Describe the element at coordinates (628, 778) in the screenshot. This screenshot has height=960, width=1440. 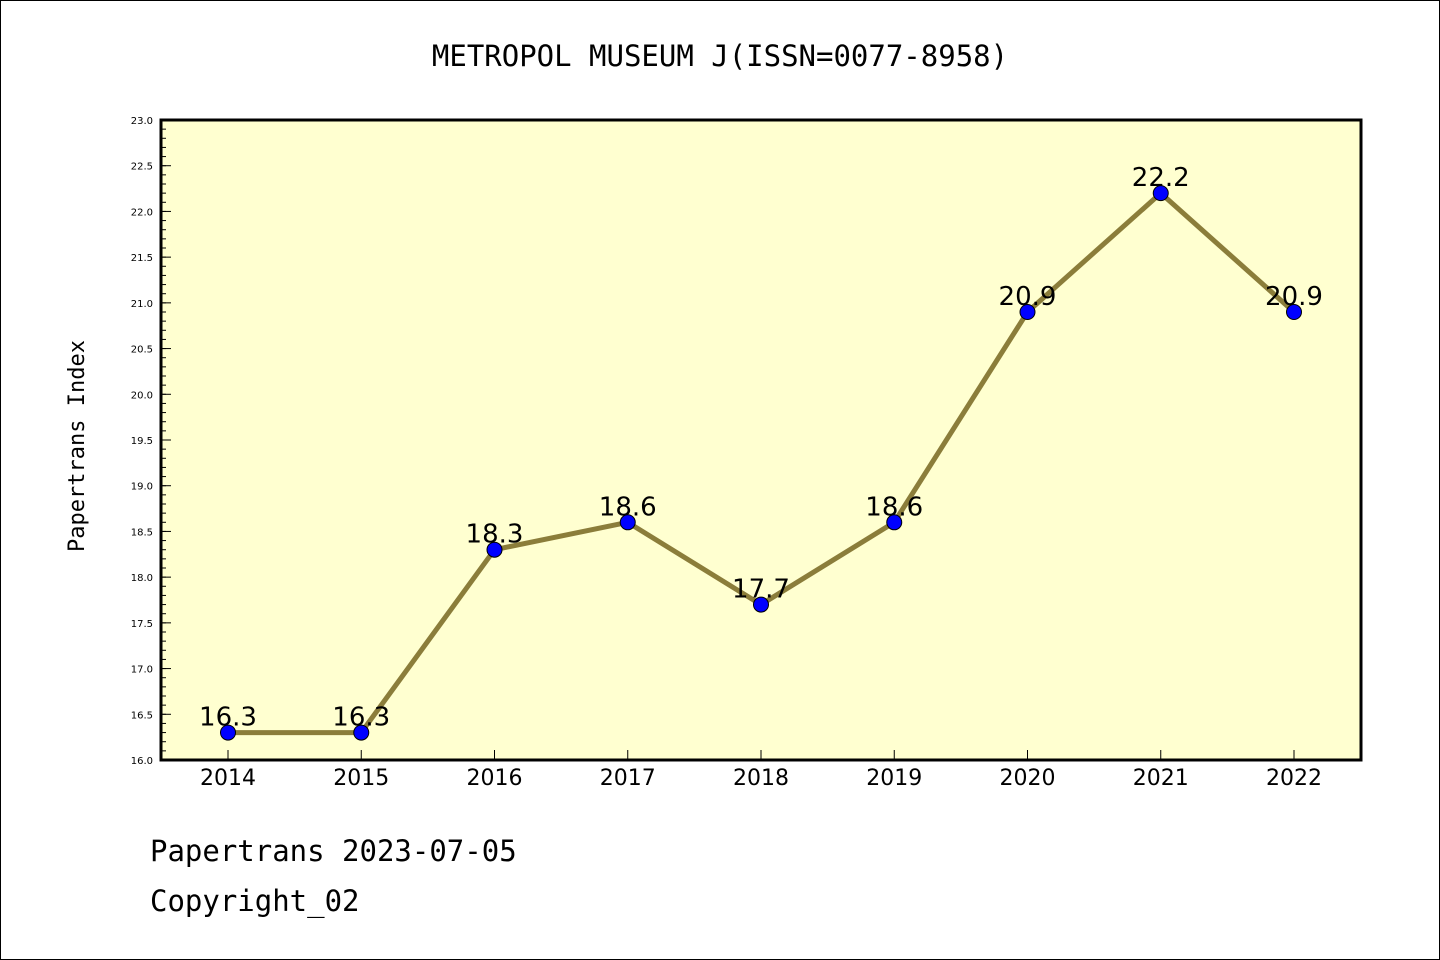
I see `x-tick-label: 2017` at that location.